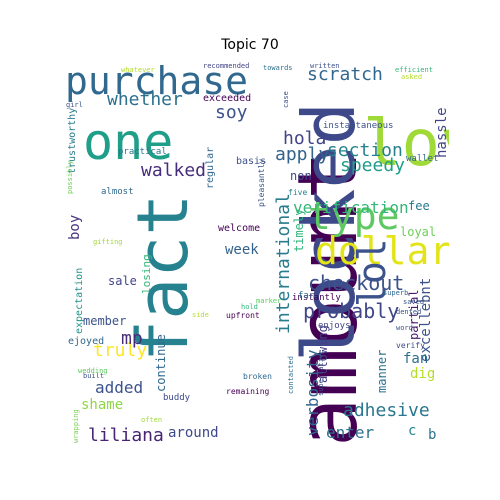 Image resolution: width=500 pixels, height=500 pixels. Describe the element at coordinates (177, 398) in the screenshot. I see `cloud-word-buddy: buddy` at that location.